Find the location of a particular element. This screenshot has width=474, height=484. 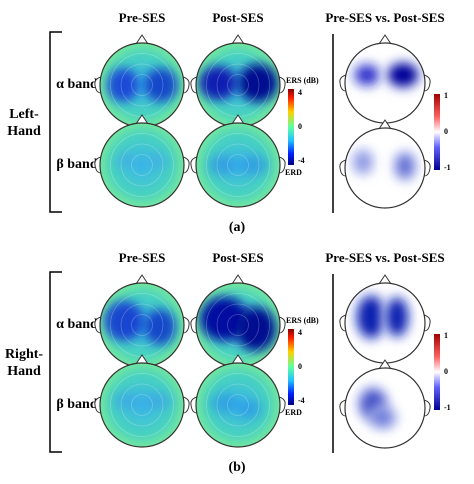

colorbar-tick-label: 0 is located at coordinates (300, 126).